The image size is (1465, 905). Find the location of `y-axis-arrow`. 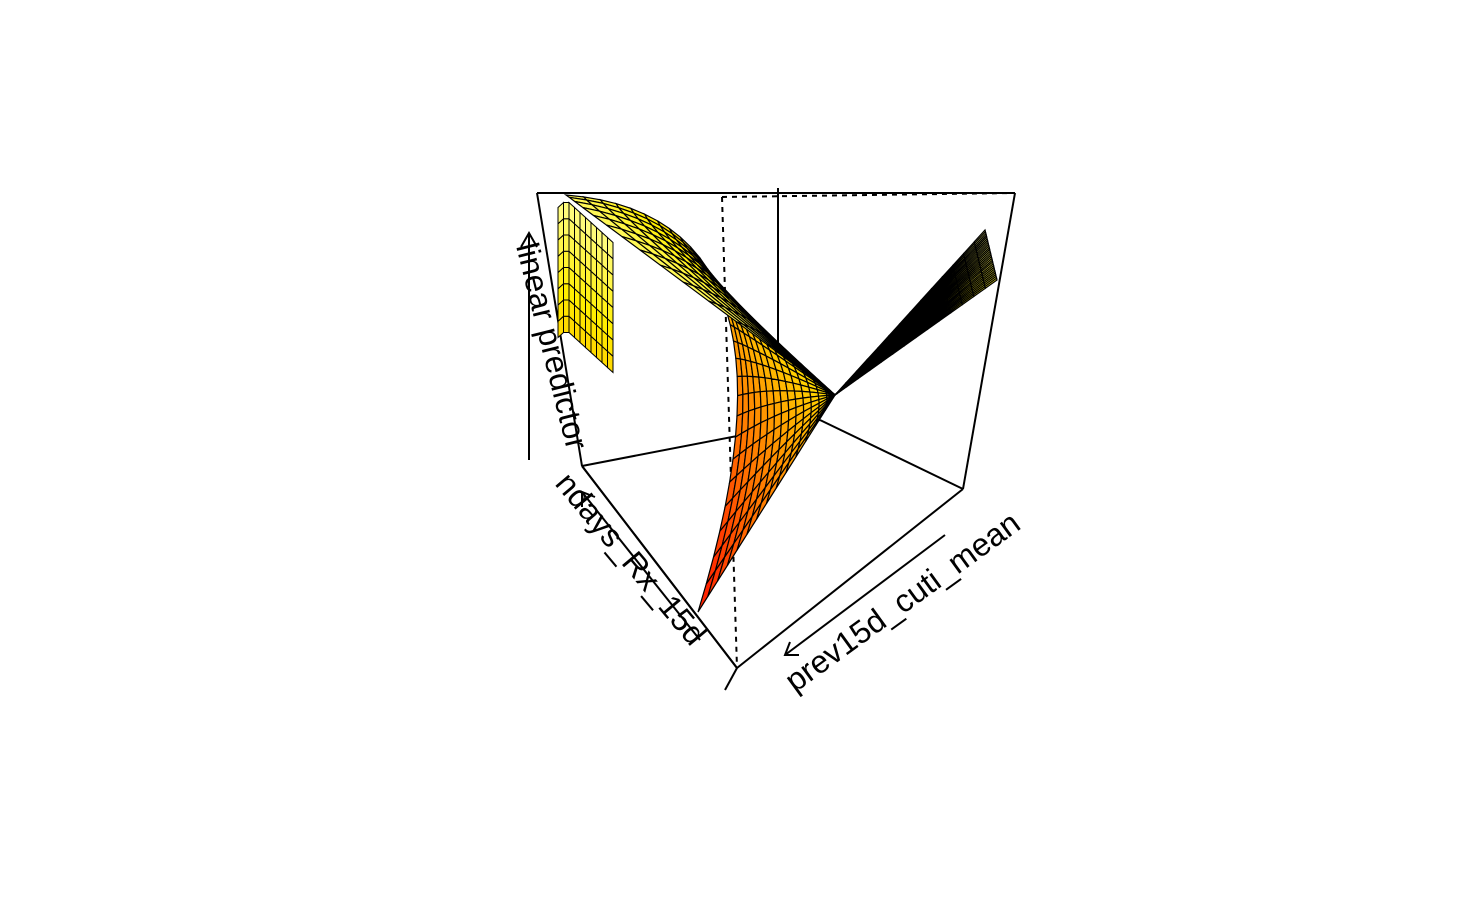

y-axis-arrow is located at coordinates (641, 566).